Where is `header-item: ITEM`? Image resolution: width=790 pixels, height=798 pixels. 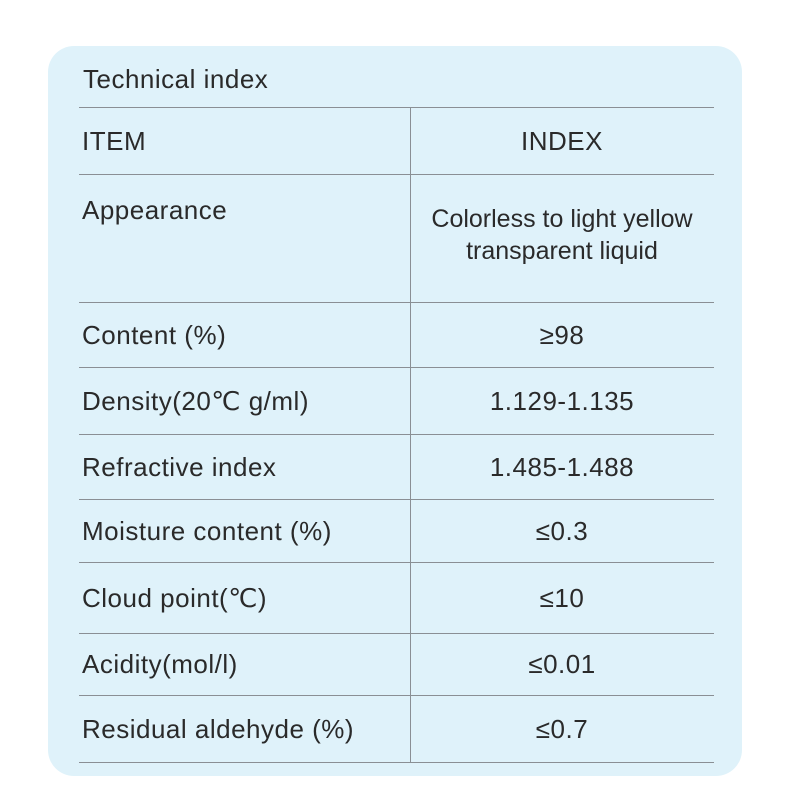
header-item: ITEM is located at coordinates (114, 140).